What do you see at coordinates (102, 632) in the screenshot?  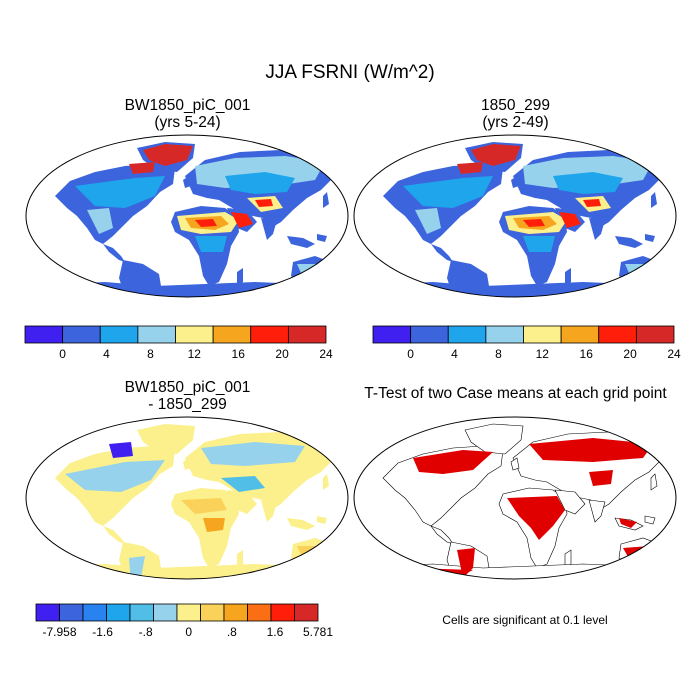 I see `colorbar-difference-tick-label: -1.6` at bounding box center [102, 632].